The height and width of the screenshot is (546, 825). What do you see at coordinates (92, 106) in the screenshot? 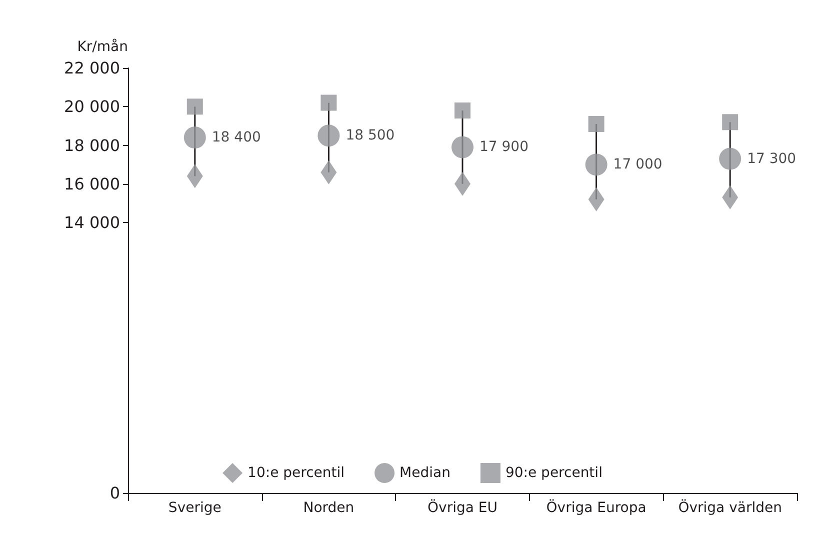
I see `y-tick-label: 20 000` at bounding box center [92, 106].